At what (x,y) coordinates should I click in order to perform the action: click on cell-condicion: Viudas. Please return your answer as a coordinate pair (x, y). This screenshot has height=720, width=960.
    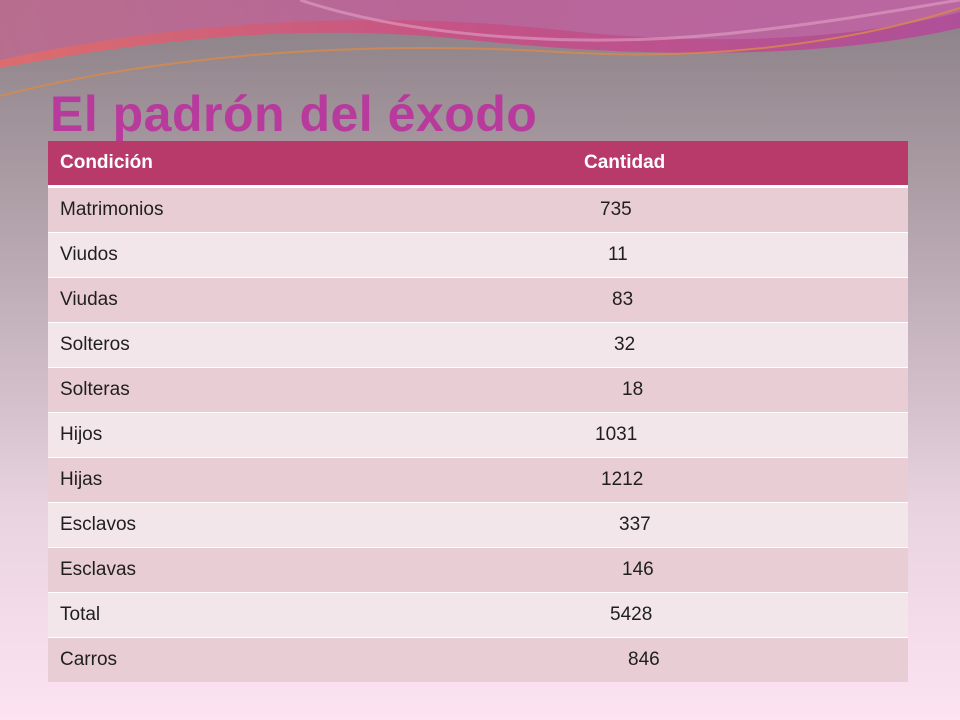
    Looking at the image, I should click on (89, 299).